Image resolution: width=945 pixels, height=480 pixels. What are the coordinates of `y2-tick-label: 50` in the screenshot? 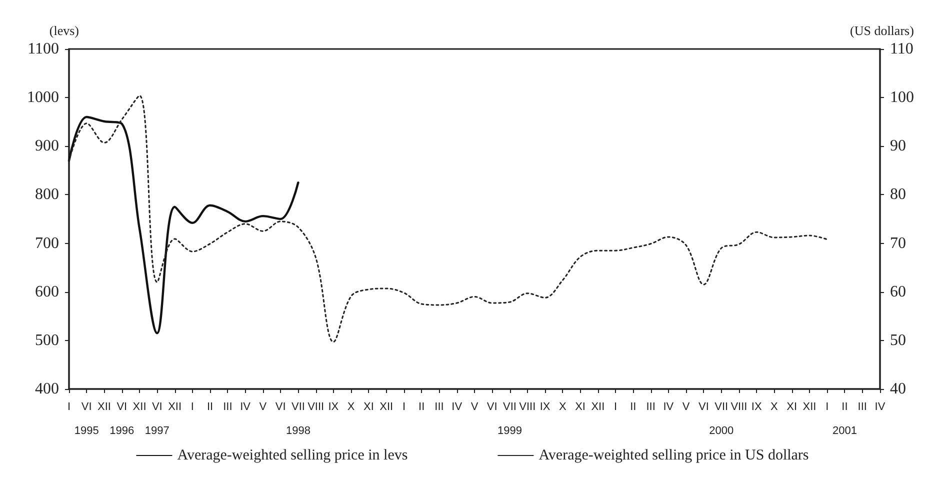 It's located at (898, 340).